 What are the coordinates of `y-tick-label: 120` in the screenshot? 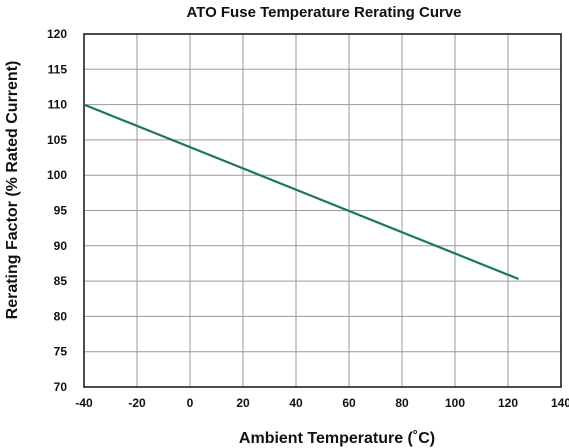 It's located at (57, 34).